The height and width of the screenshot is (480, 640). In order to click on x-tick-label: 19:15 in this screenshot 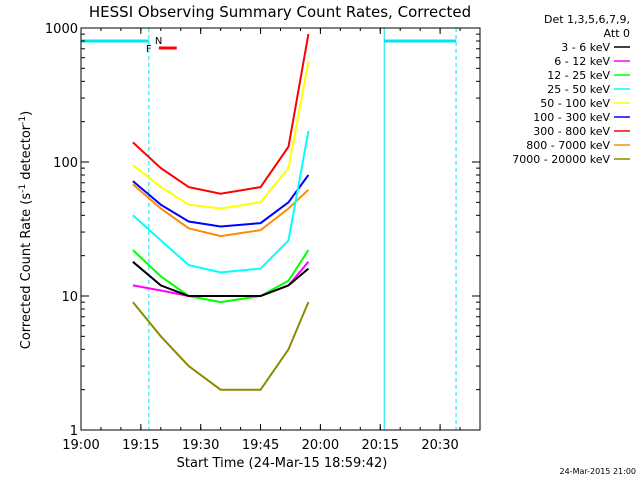, I will do `click(140, 445)`.